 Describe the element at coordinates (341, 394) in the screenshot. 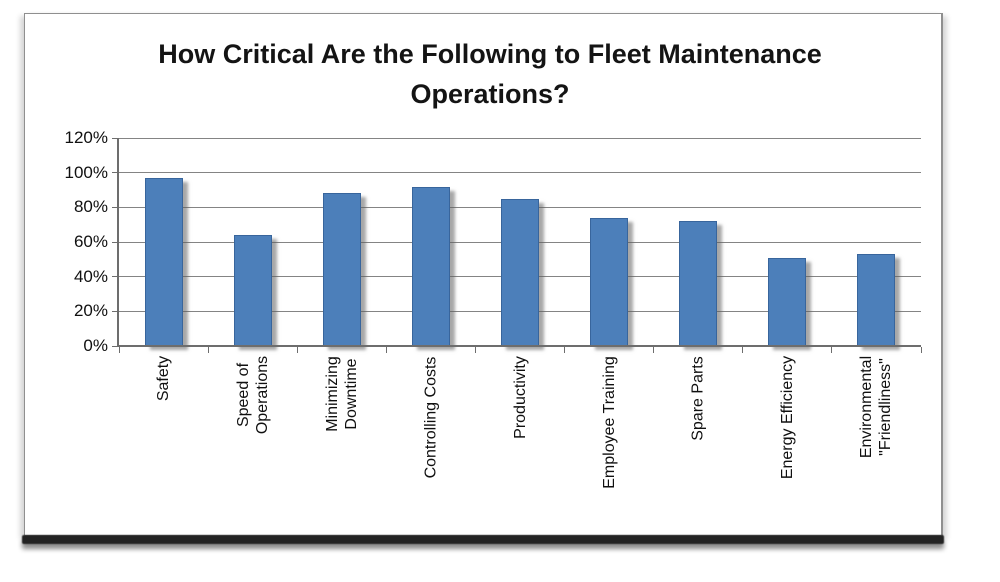

I see `x-axis-category-label: Minimizing Downtime` at that location.